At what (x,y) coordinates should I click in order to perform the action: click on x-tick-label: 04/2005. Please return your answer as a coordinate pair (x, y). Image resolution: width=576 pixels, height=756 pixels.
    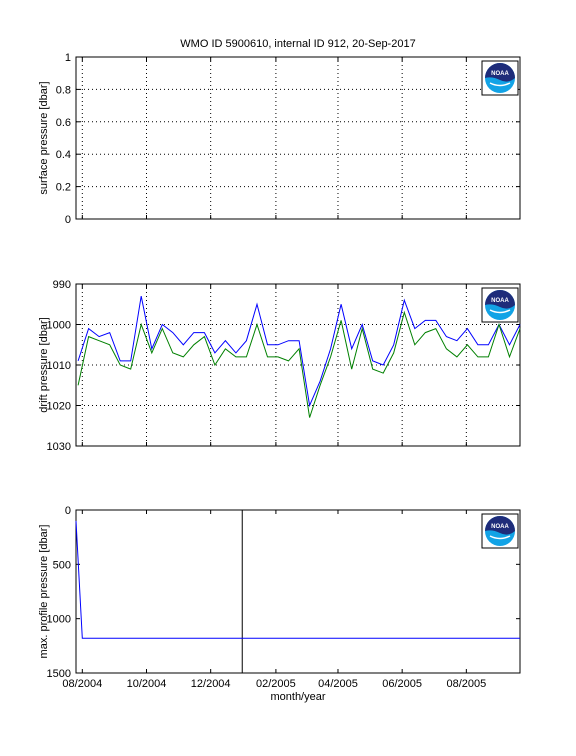
    Looking at the image, I should click on (338, 684).